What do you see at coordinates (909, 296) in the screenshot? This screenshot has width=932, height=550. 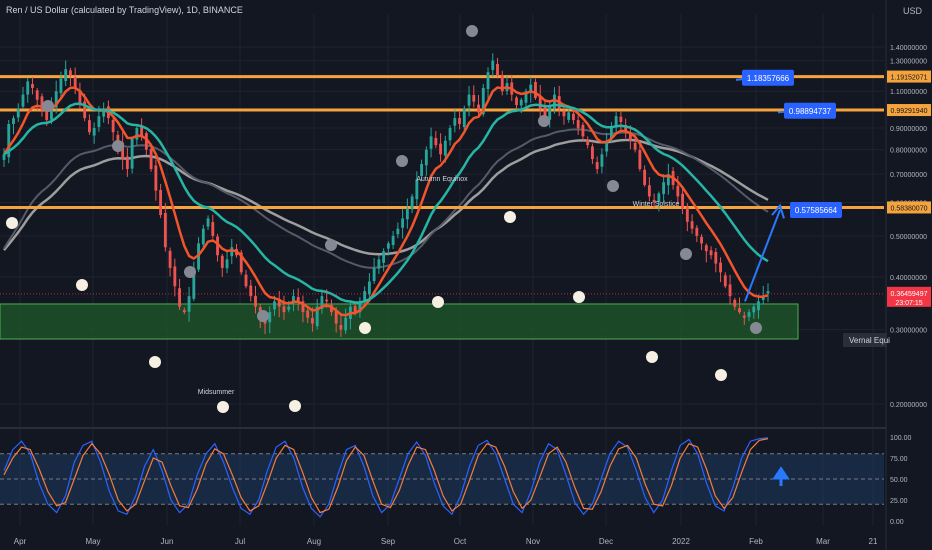 I see `current-price-tag` at bounding box center [909, 296].